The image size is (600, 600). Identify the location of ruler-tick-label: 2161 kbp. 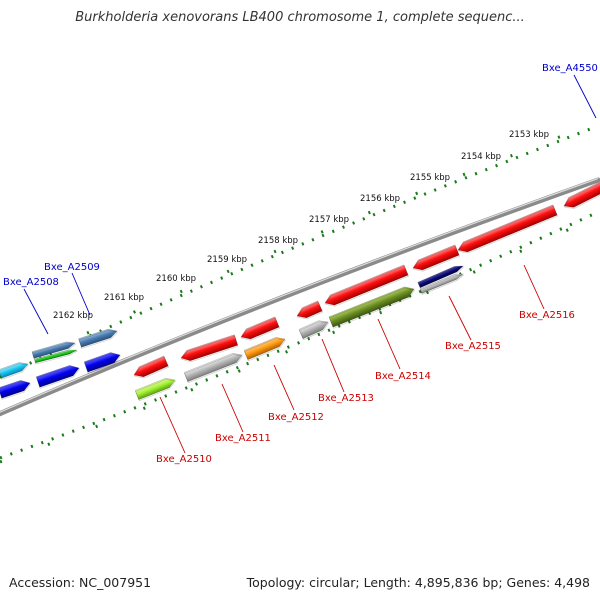
(124, 298).